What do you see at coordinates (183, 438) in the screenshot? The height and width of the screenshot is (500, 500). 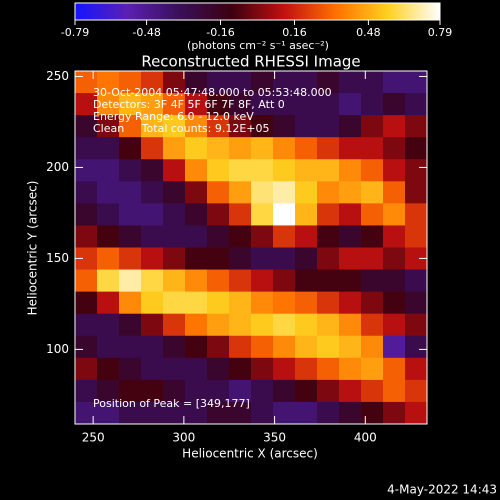 I see `x-tick-label: 300` at bounding box center [183, 438].